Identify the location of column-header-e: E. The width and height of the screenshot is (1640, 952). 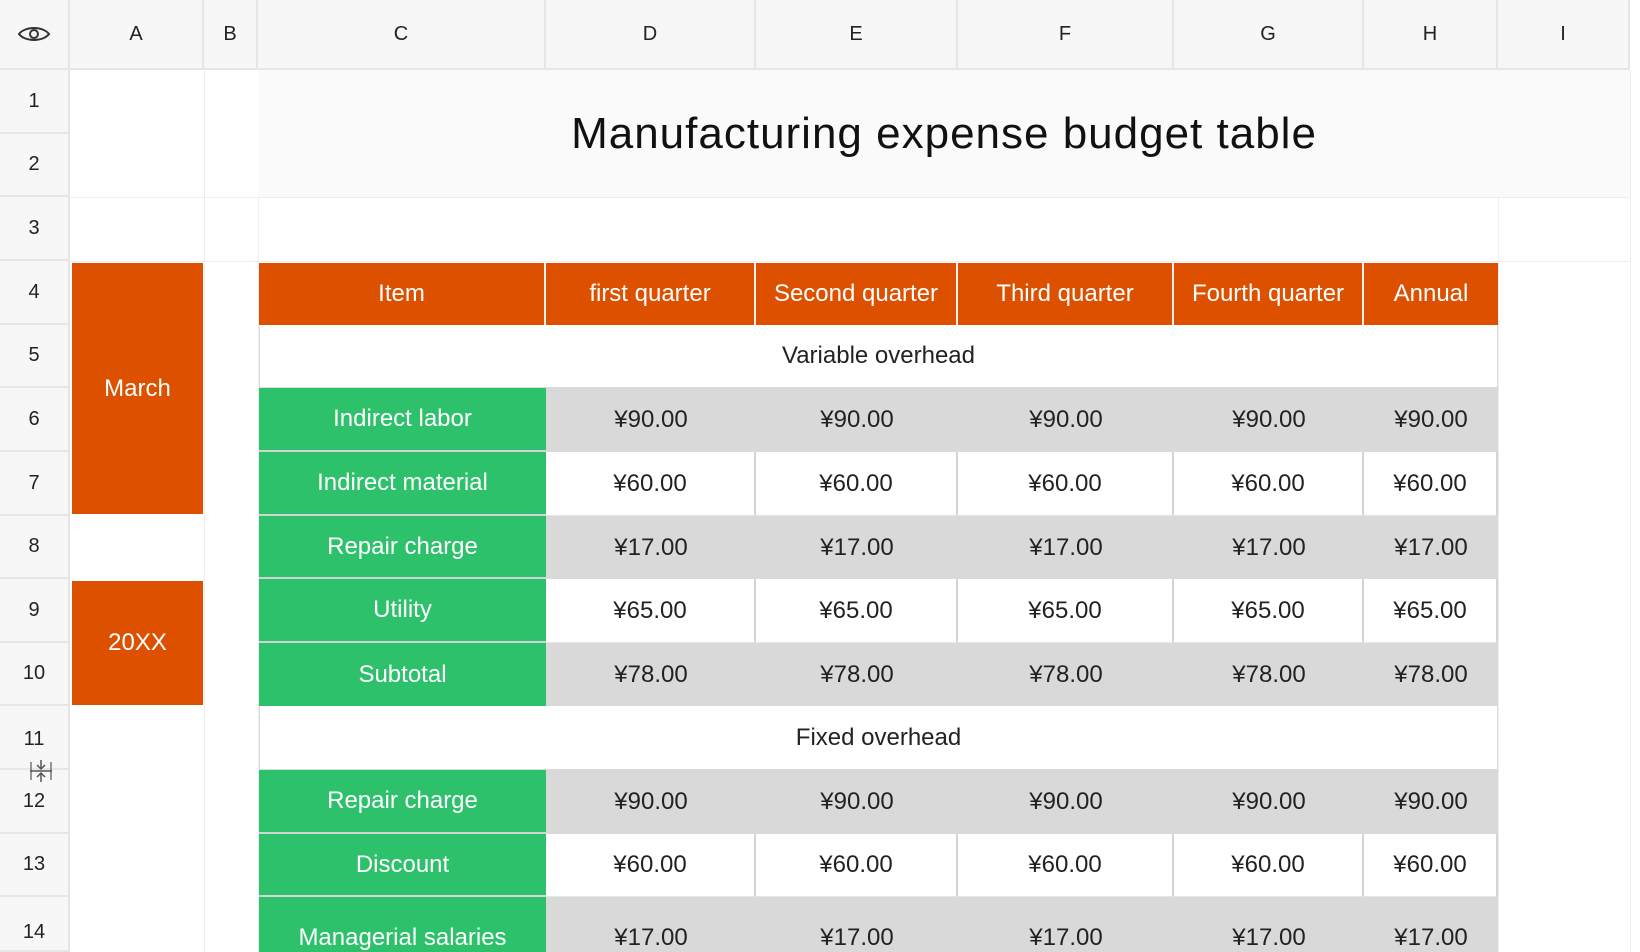
(857, 35).